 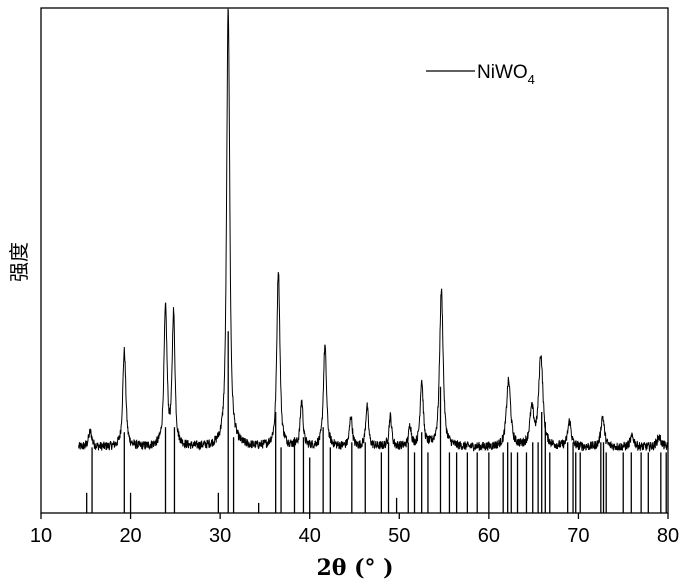 What do you see at coordinates (531, 79) in the screenshot?
I see `legend-entry-subscript: 4` at bounding box center [531, 79].